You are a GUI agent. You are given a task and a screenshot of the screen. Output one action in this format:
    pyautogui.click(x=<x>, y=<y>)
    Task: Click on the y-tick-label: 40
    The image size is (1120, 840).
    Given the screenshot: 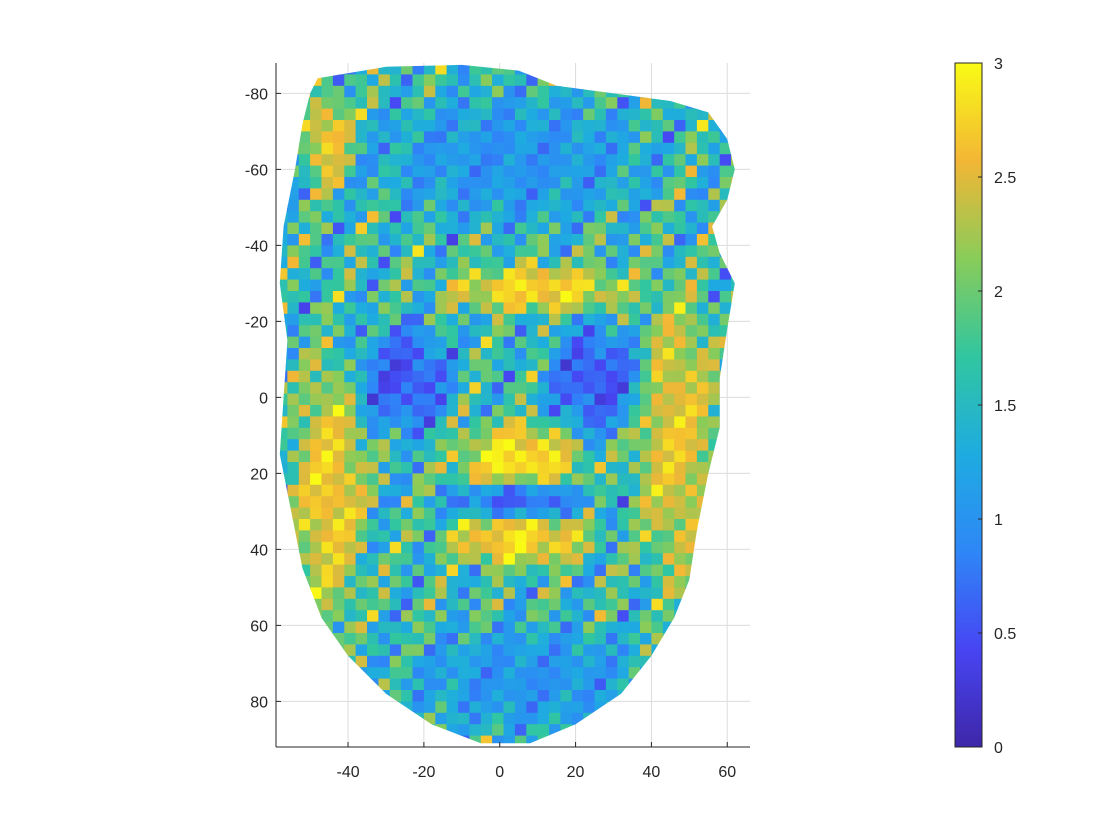 What is the action you would take?
    pyautogui.click(x=259, y=550)
    